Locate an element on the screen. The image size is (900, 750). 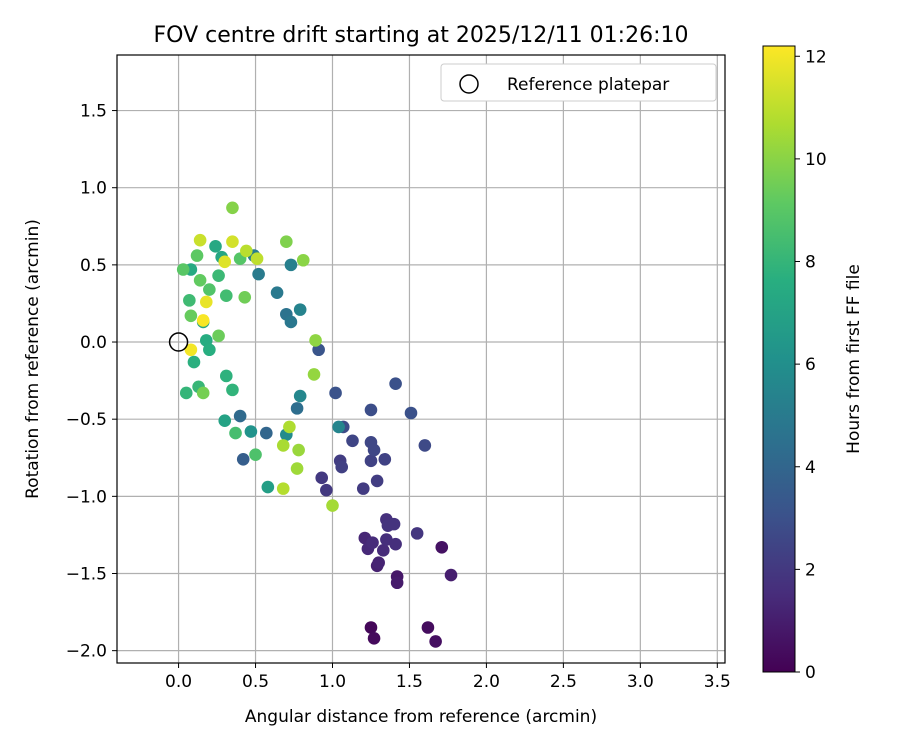
x-tick-label: 3.0 is located at coordinates (640, 682).